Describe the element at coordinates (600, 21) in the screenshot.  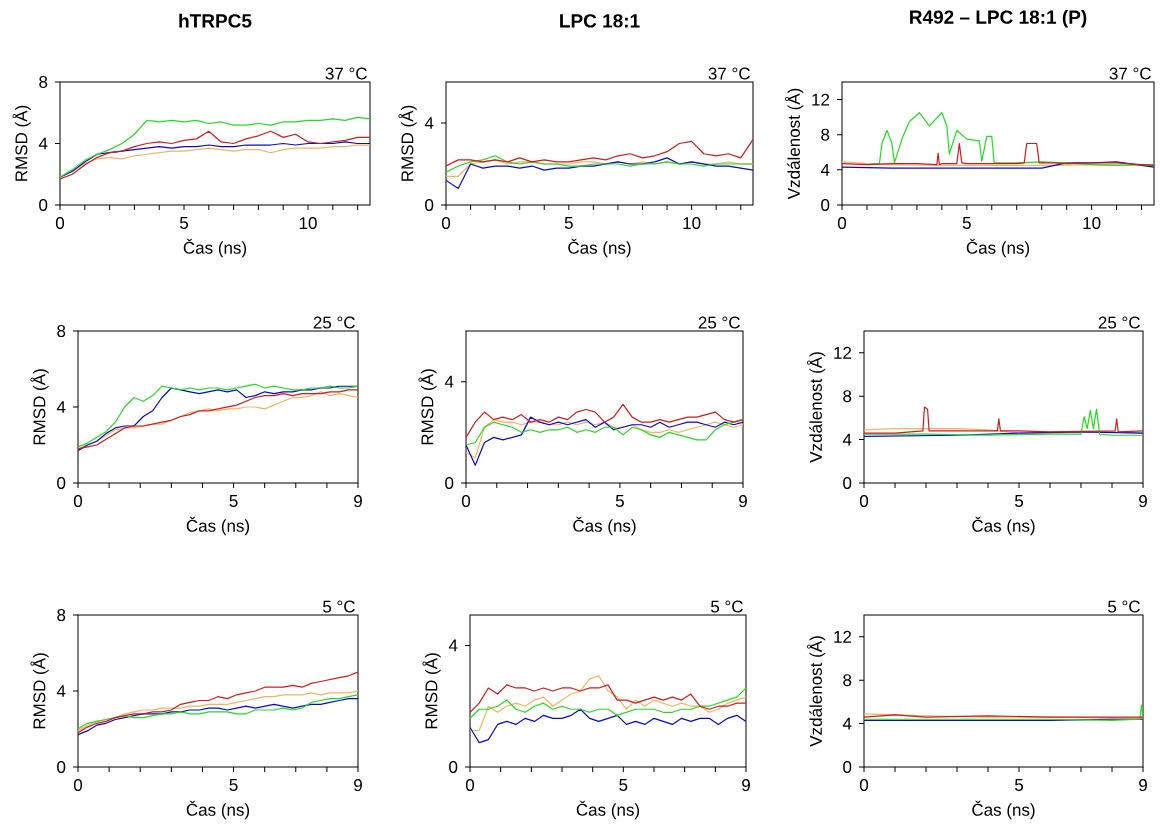
I see `chart-title: LPC 18:1` at that location.